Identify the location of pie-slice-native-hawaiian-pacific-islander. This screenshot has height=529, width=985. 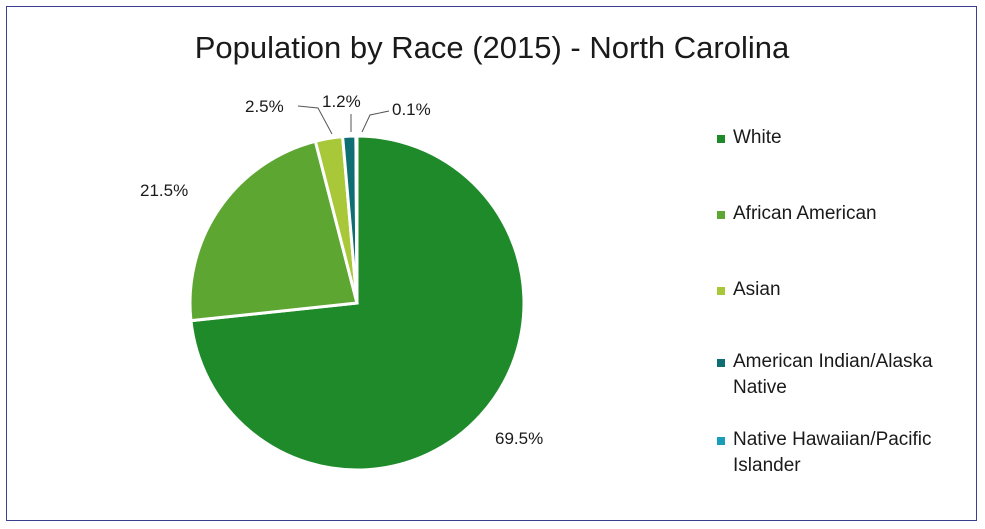
(356, 219).